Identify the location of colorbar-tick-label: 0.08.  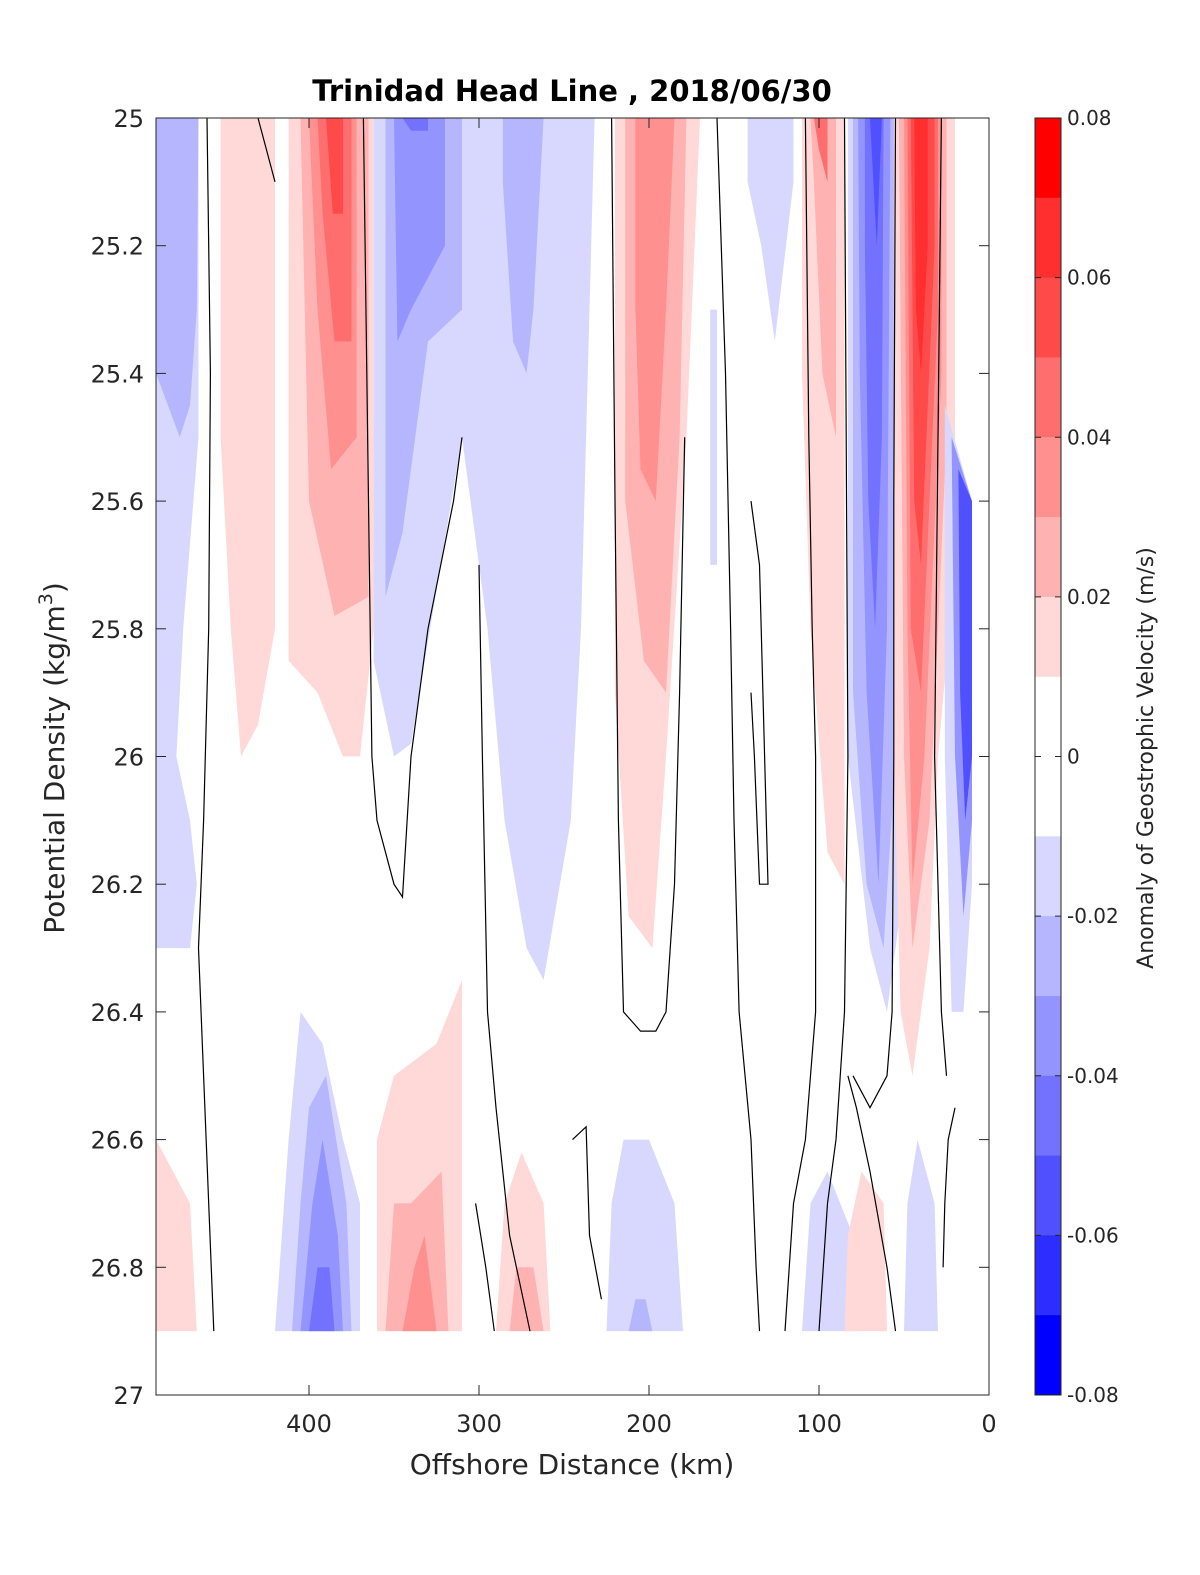
(1089, 118).